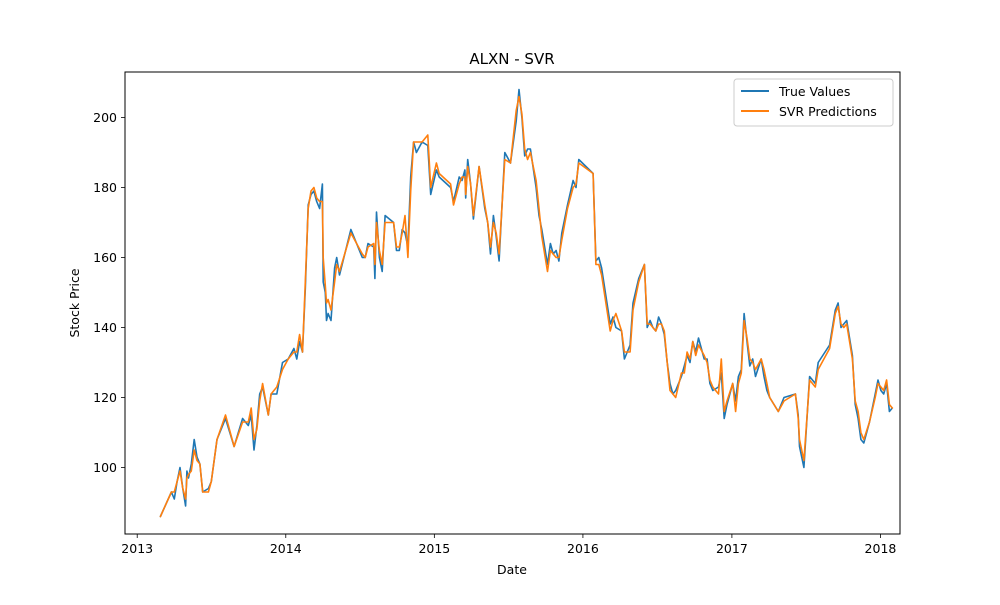 The height and width of the screenshot is (605, 1000). I want to click on x-tick-label: 2016, so click(583, 548).